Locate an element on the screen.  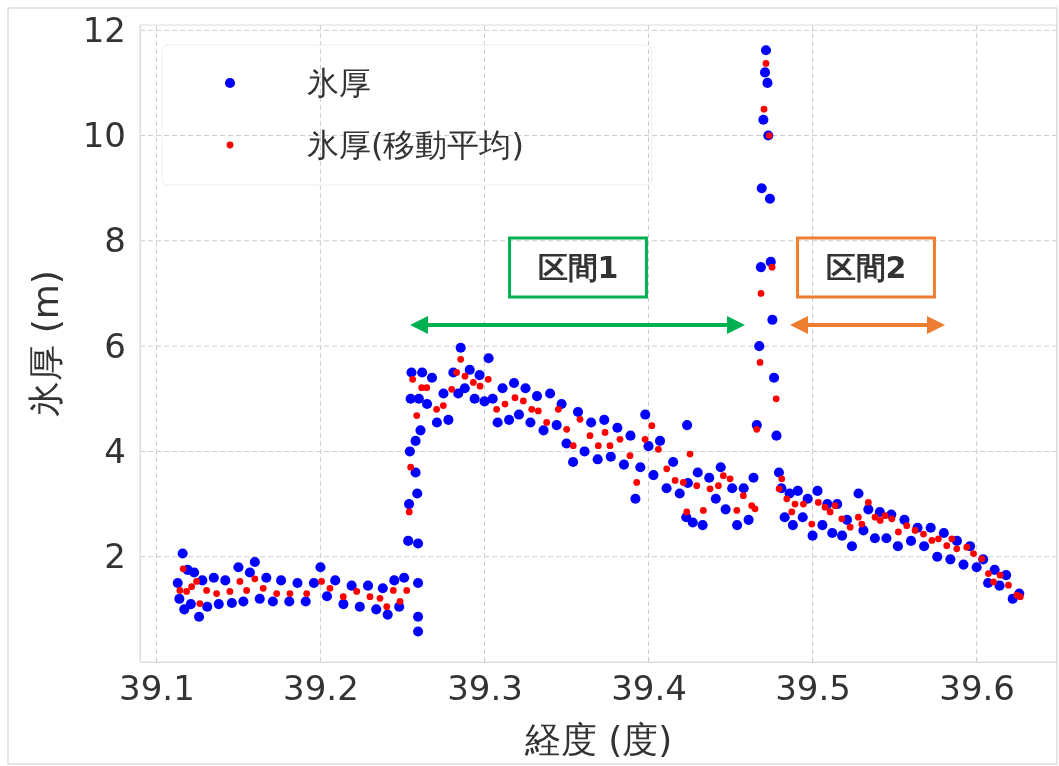
y-tick-label: 4 is located at coordinates (115, 450).